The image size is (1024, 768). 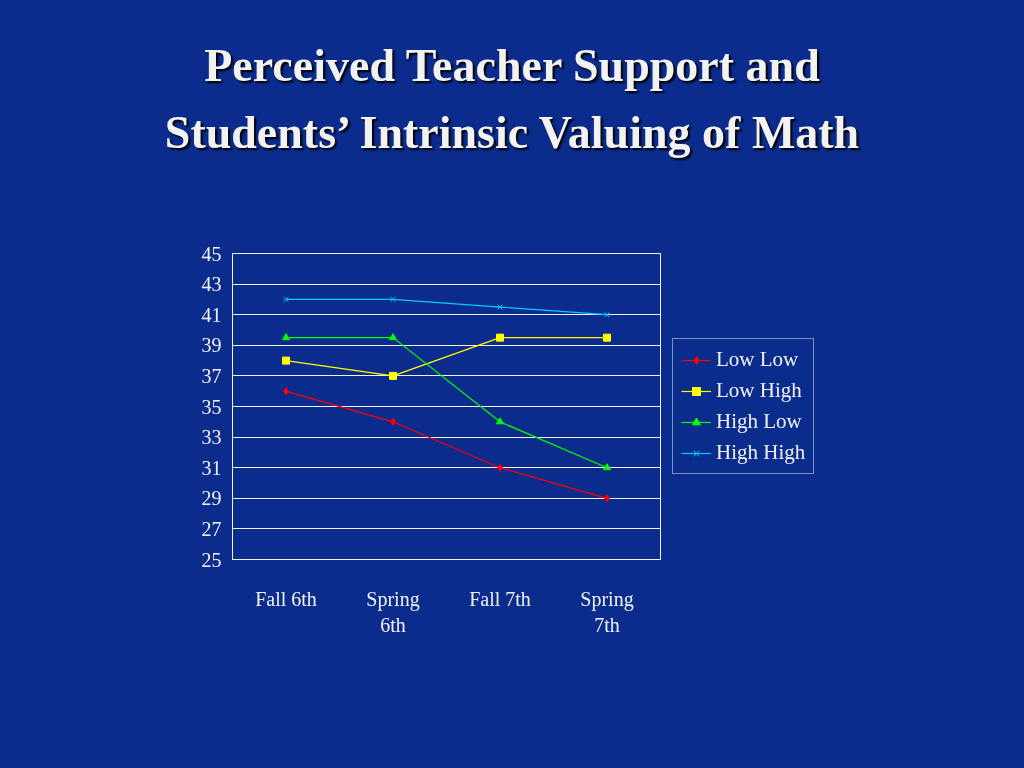 What do you see at coordinates (607, 611) in the screenshot?
I see `x-tick-label: Spring 7th` at bounding box center [607, 611].